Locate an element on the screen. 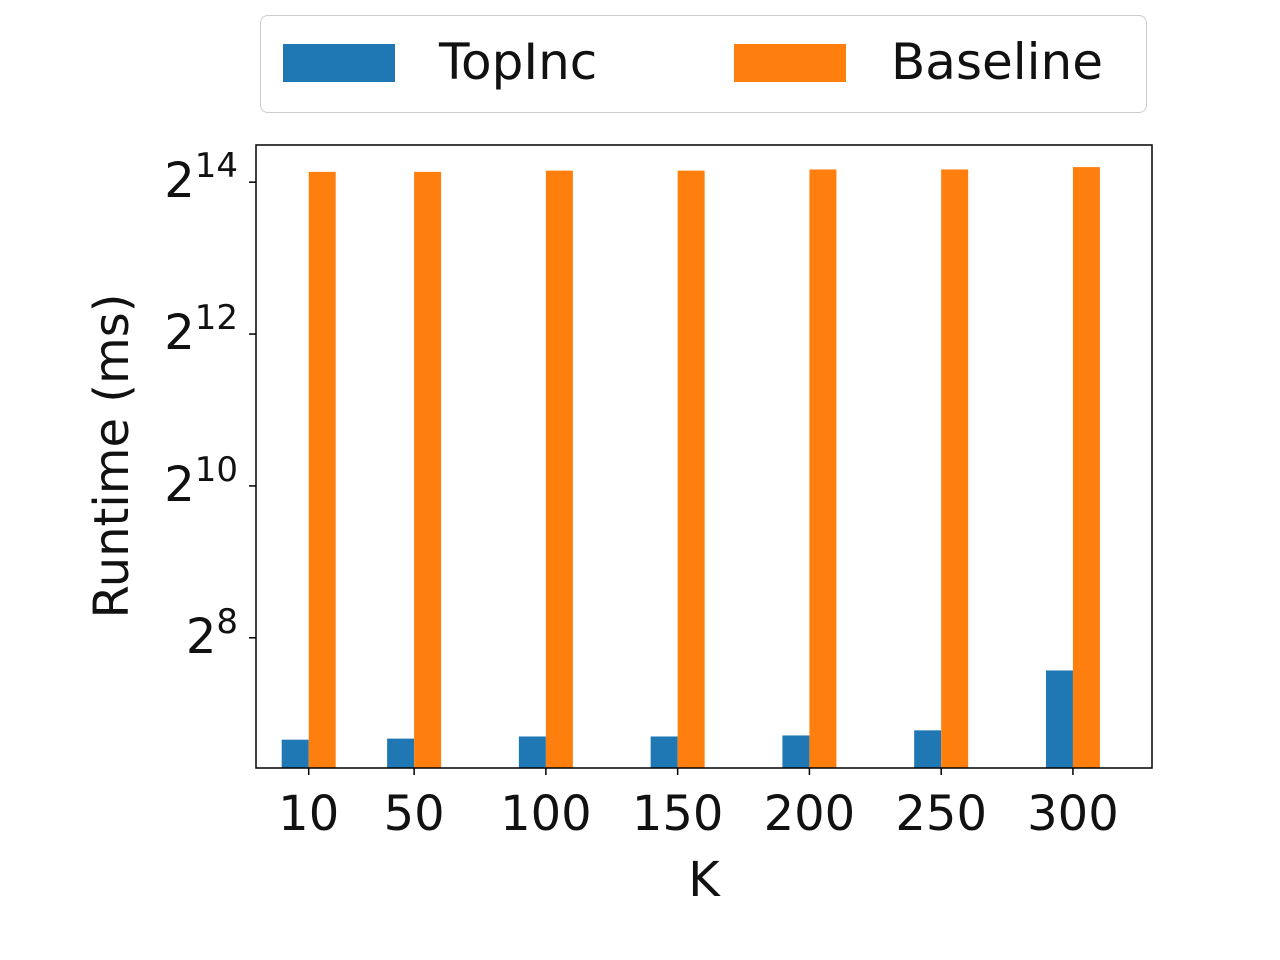  x-tick-label-150: 150 is located at coordinates (678, 814).